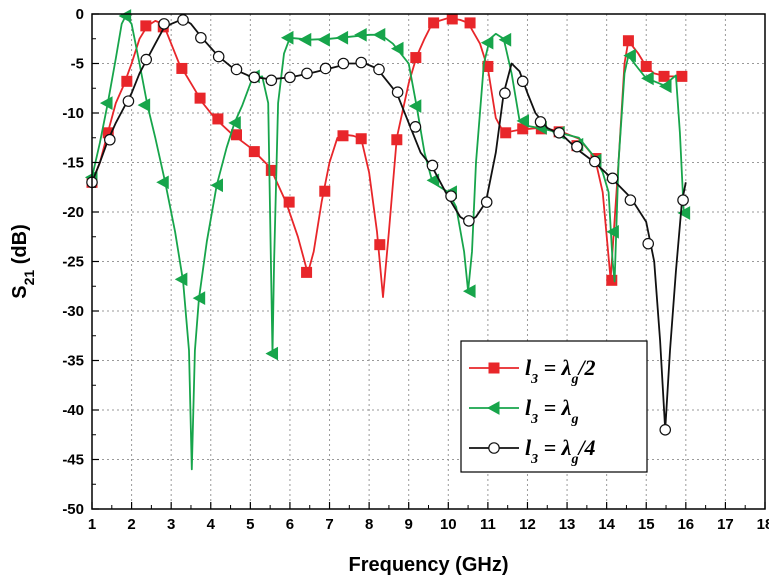 The image size is (769, 581). I want to click on y-tick-label: -40, so click(73, 410).